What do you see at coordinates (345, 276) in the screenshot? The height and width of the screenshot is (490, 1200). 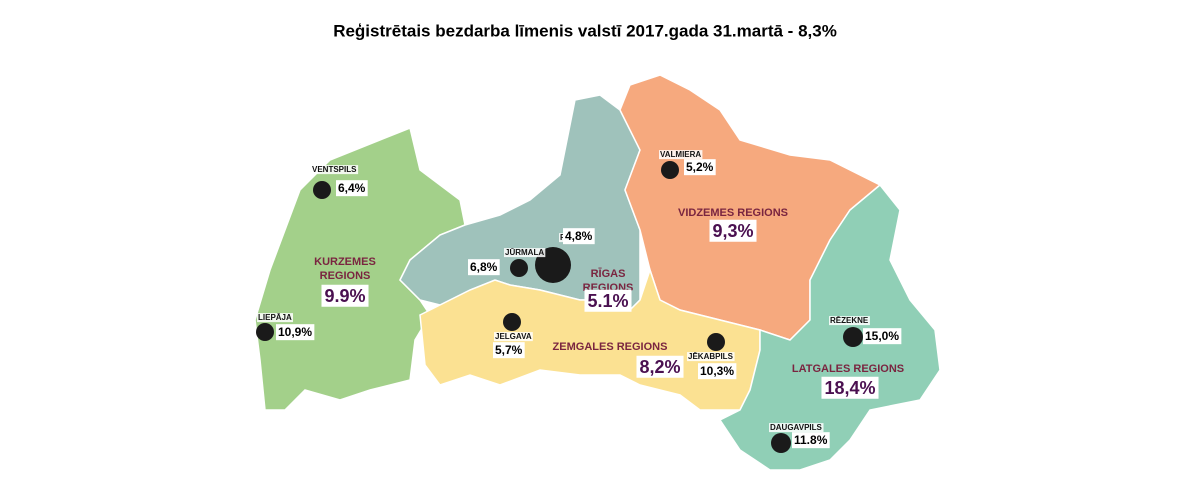 I see `region-name: REGIONS` at bounding box center [345, 276].